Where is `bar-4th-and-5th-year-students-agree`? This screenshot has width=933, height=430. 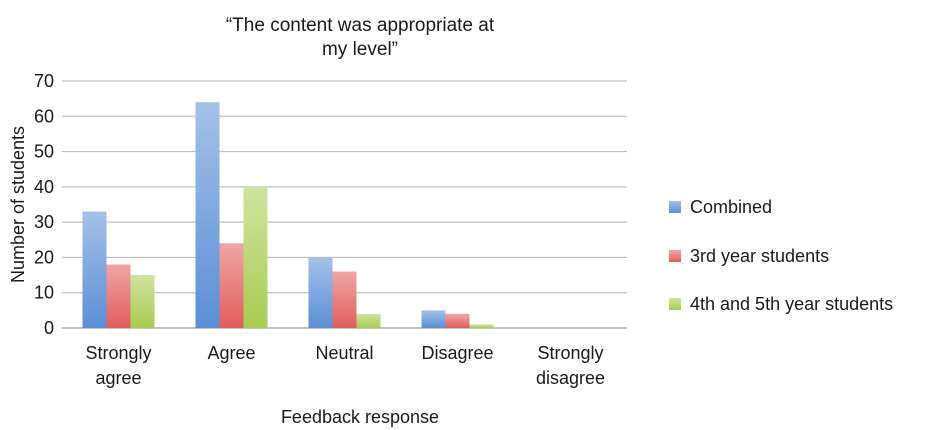 bar-4th-and-5th-year-students-agree is located at coordinates (255, 257).